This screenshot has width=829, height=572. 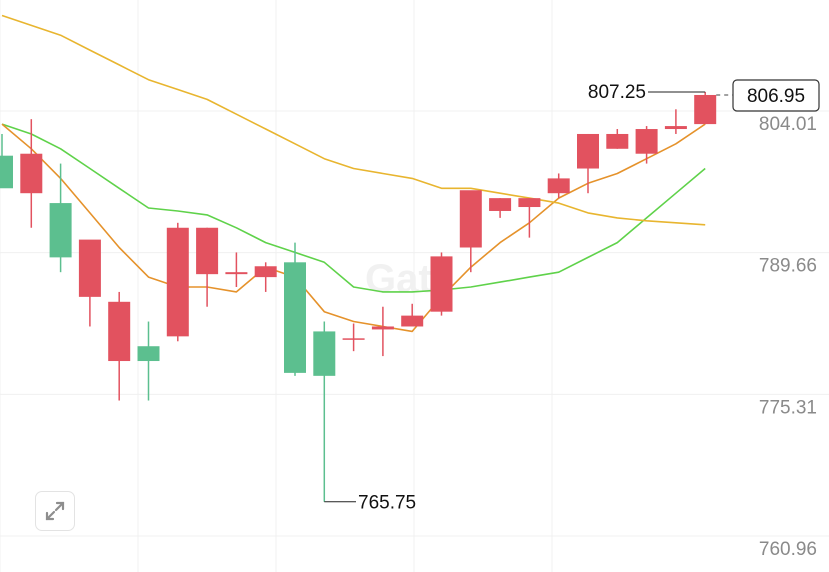 I want to click on last-price-box: 806.95, so click(x=776, y=95).